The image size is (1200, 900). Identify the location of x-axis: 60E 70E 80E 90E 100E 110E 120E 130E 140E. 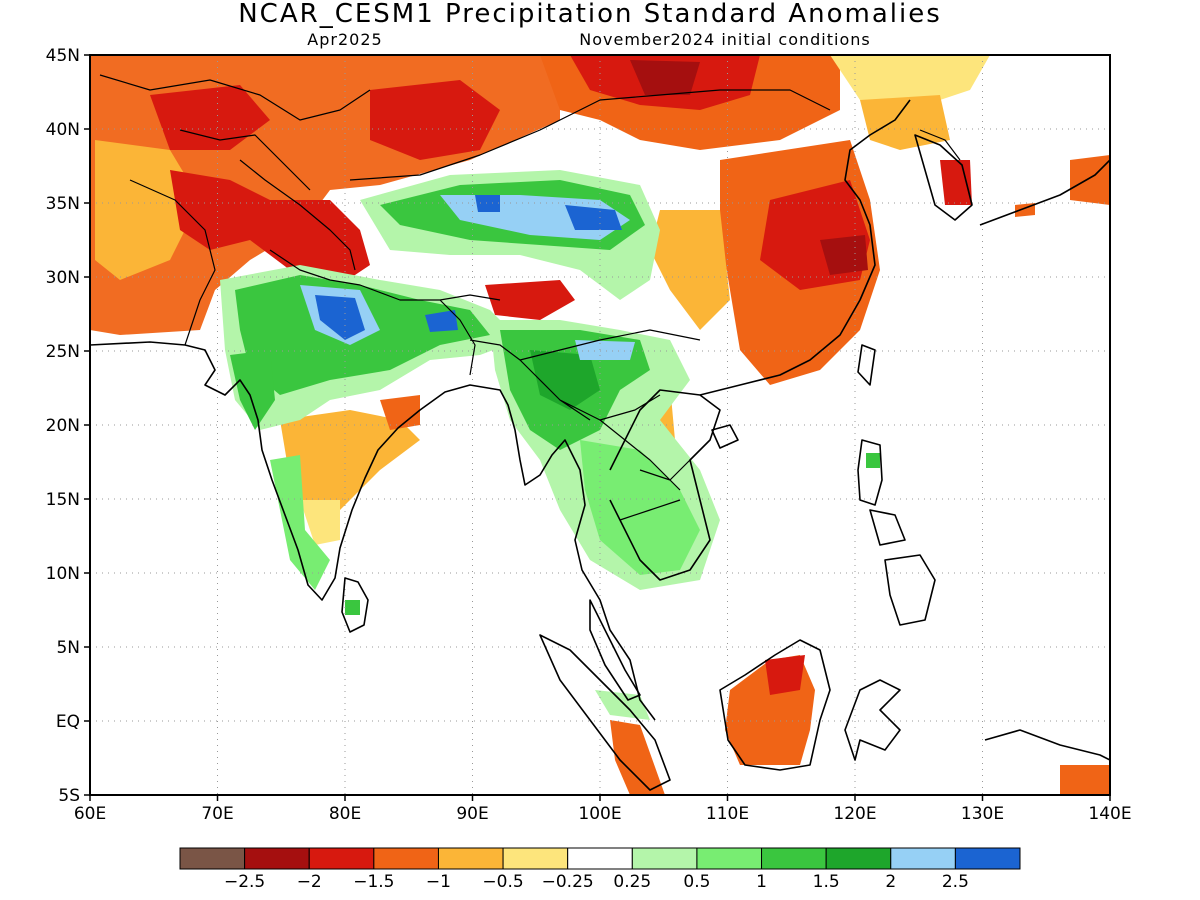
(603, 809).